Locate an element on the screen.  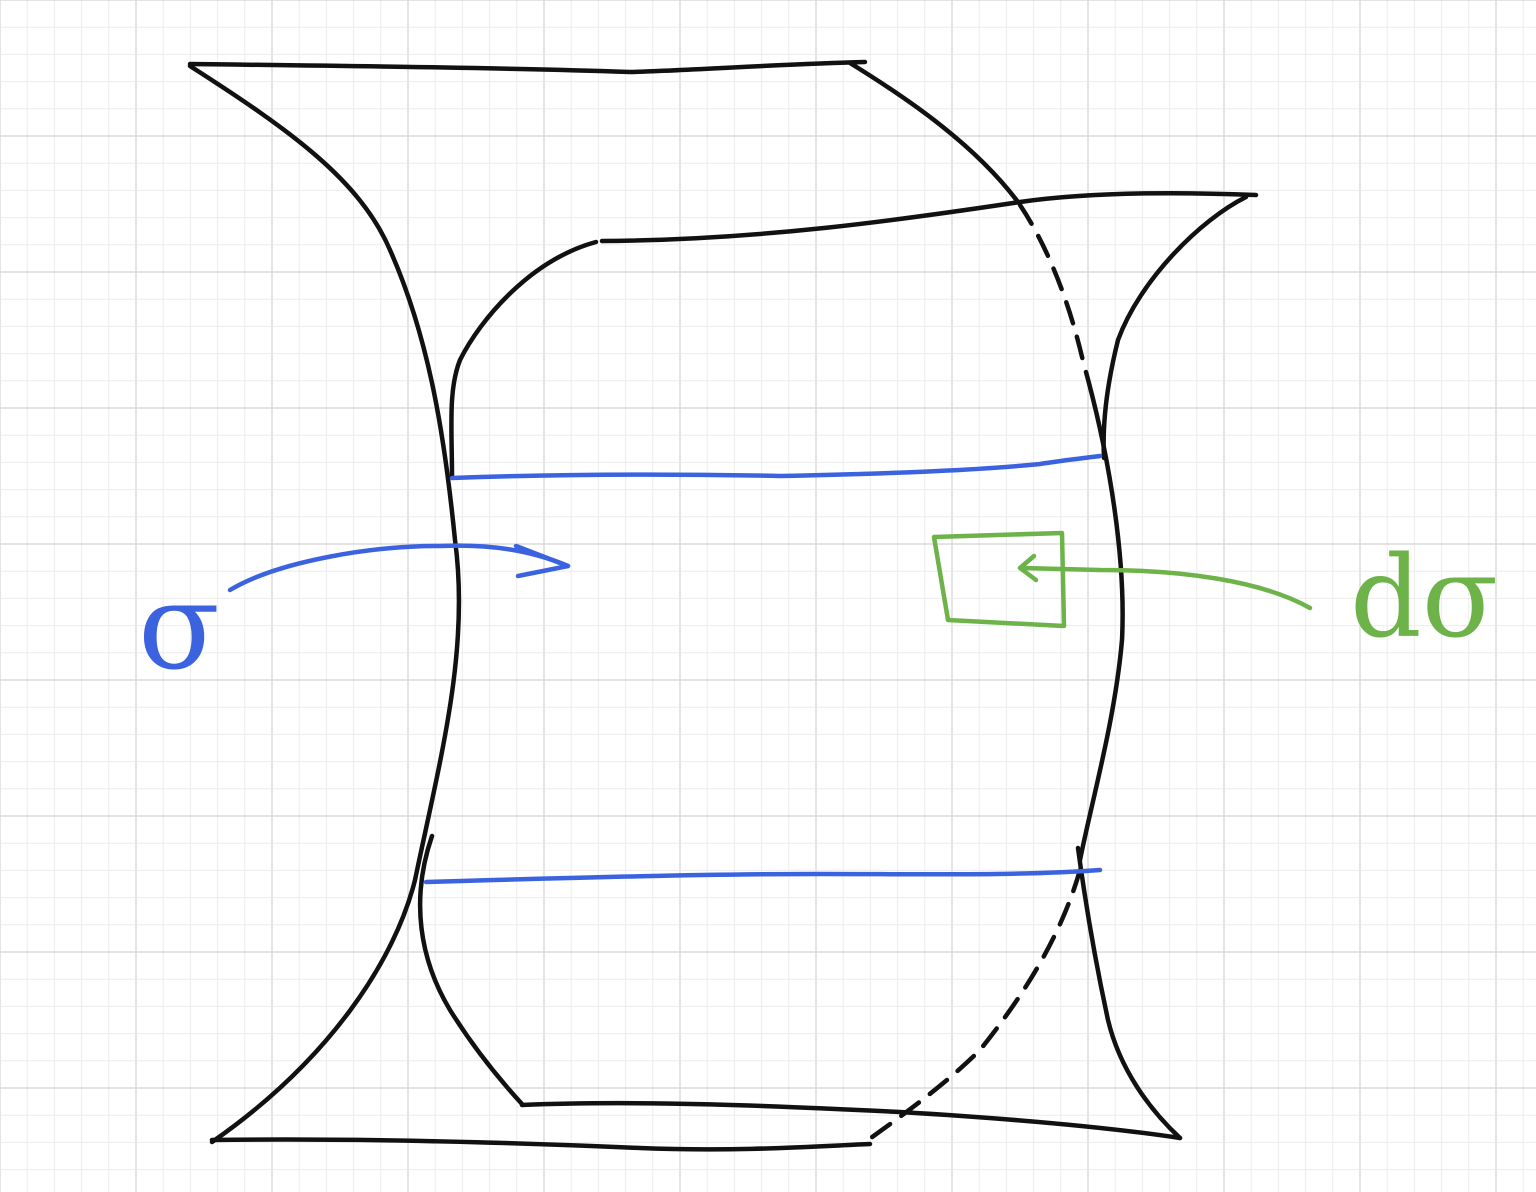
inner-bottom-left-corner is located at coordinates (471, 970).